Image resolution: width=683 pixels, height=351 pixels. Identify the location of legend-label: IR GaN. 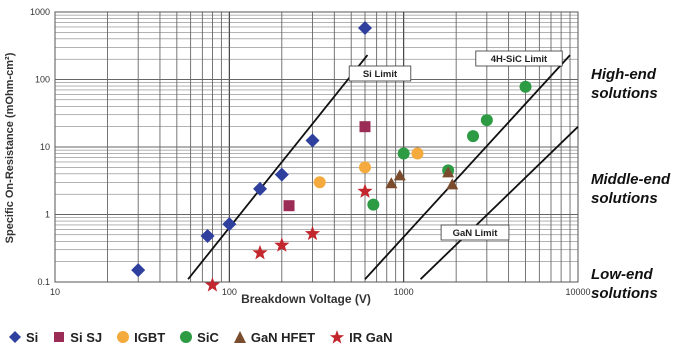
(371, 337).